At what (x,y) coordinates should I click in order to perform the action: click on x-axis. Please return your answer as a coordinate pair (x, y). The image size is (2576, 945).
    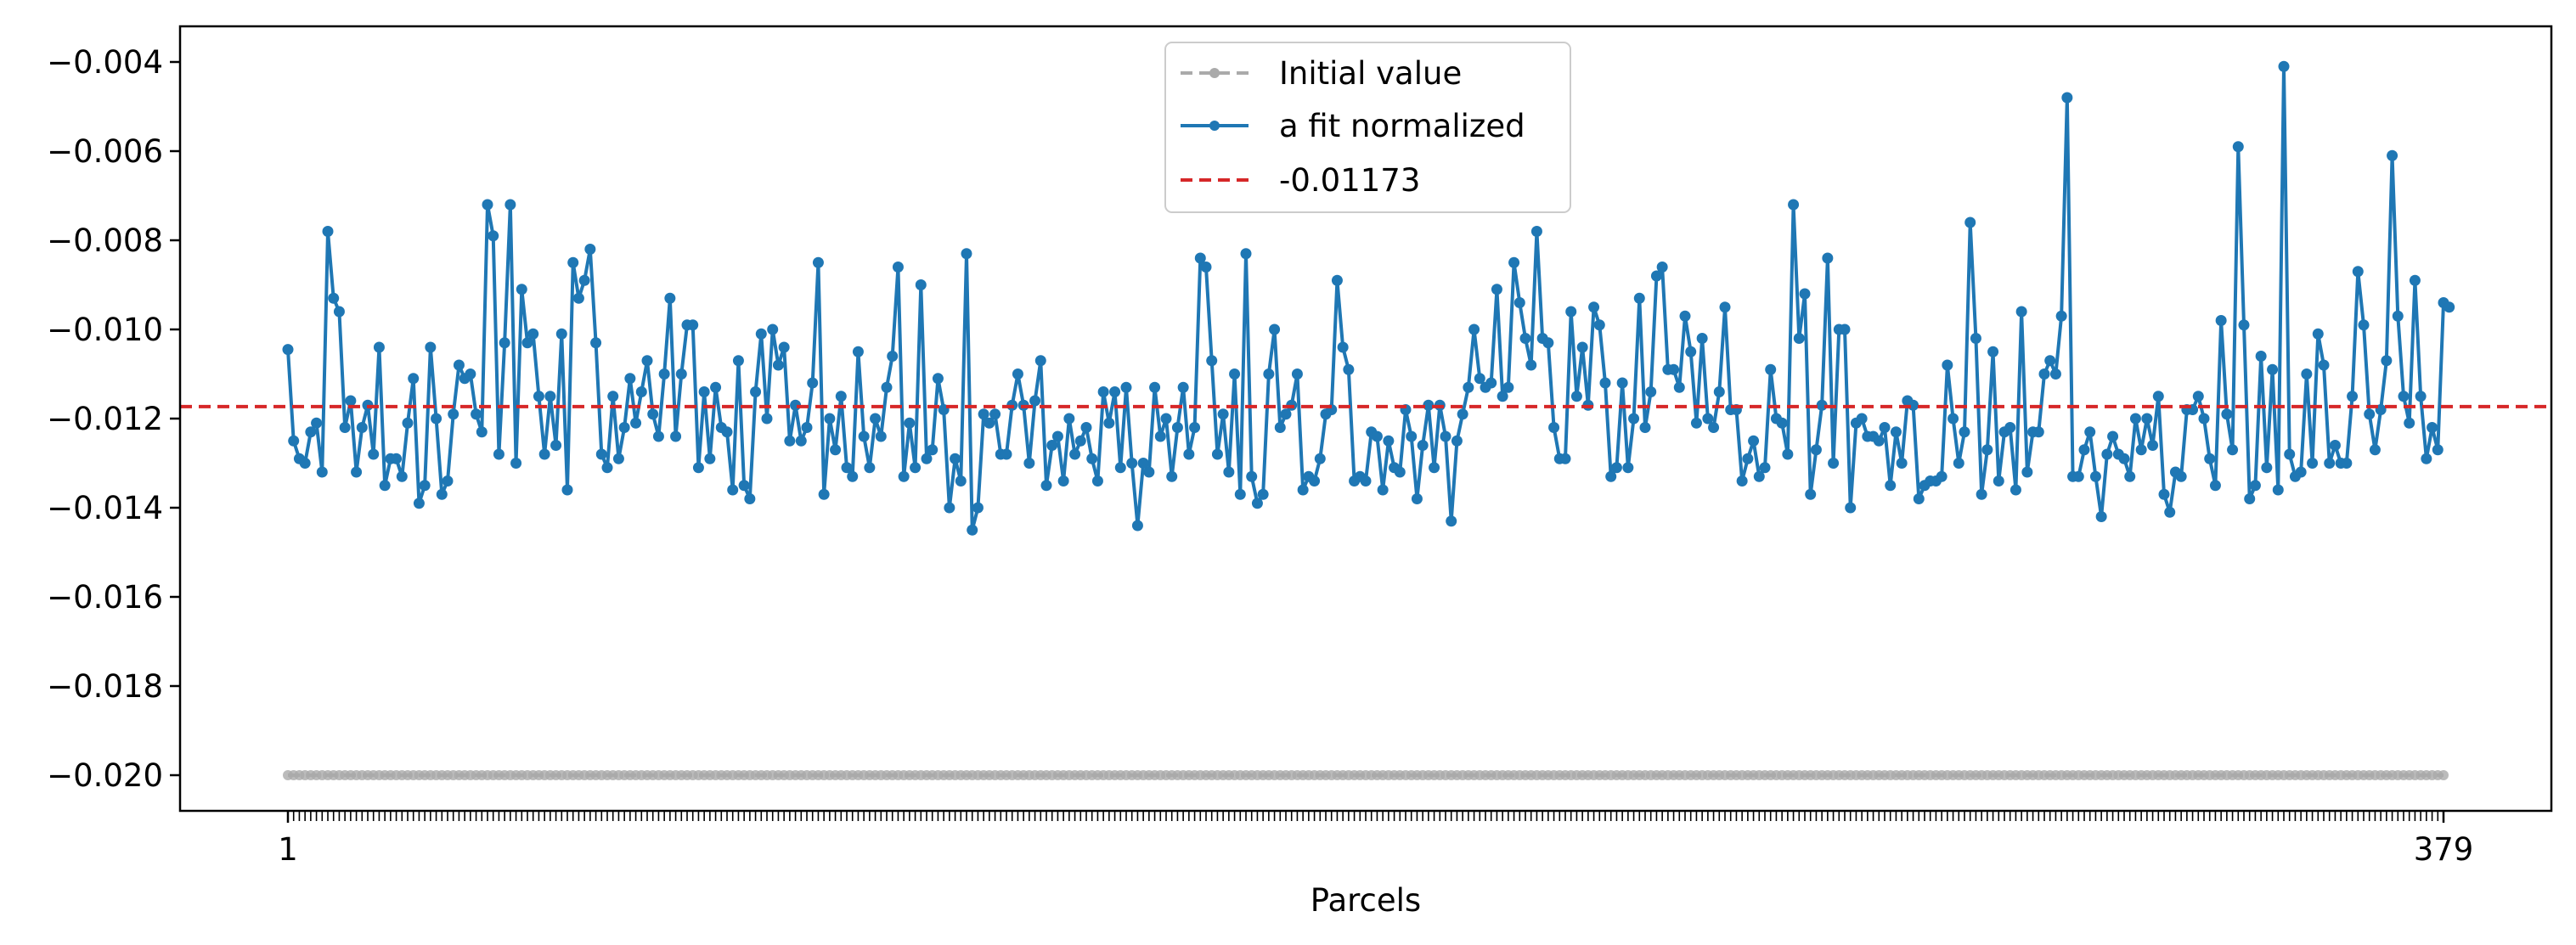
    Looking at the image, I should click on (1365, 817).